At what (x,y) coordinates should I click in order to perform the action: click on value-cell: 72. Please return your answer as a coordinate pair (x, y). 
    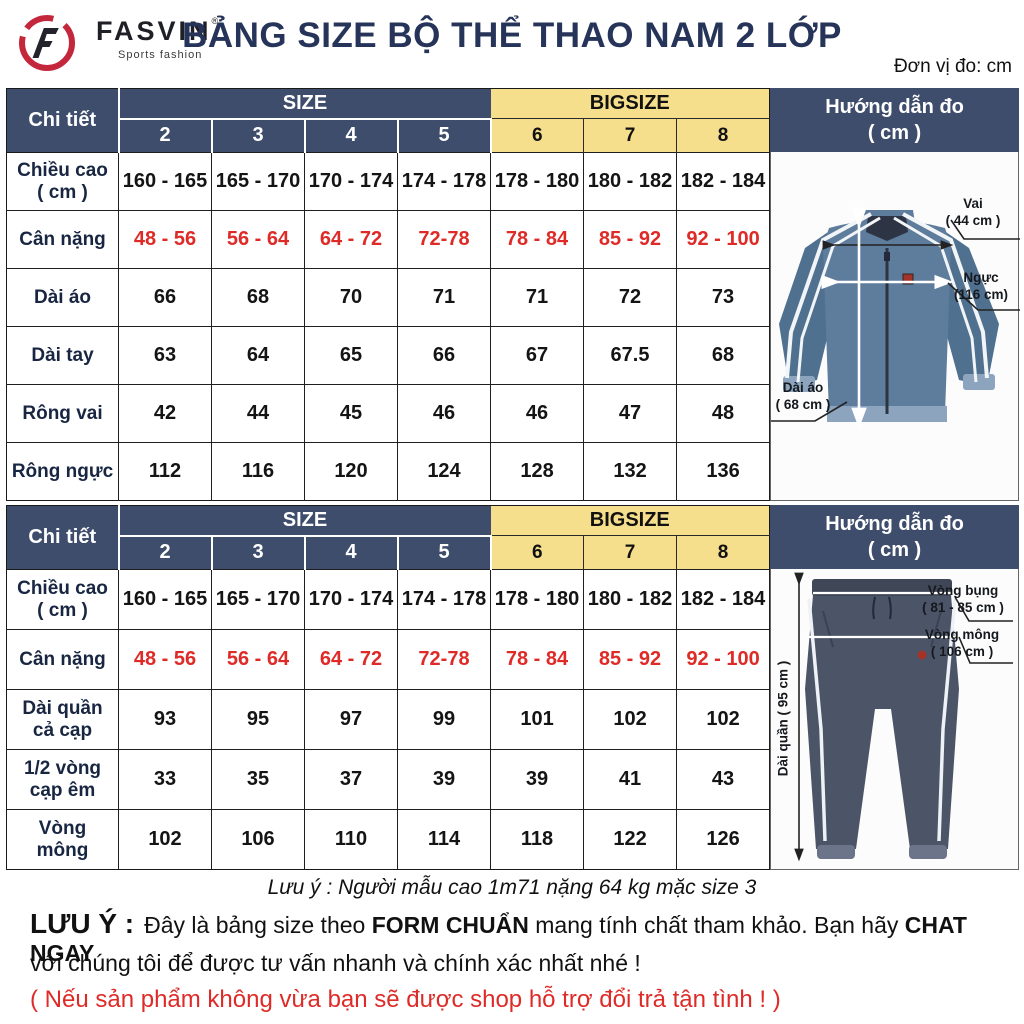
    Looking at the image, I should click on (630, 297).